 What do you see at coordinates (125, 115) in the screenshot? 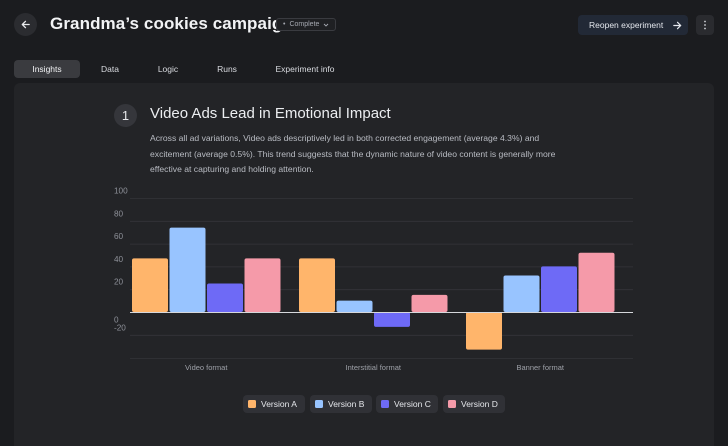
I see `insight-number: 1` at bounding box center [125, 115].